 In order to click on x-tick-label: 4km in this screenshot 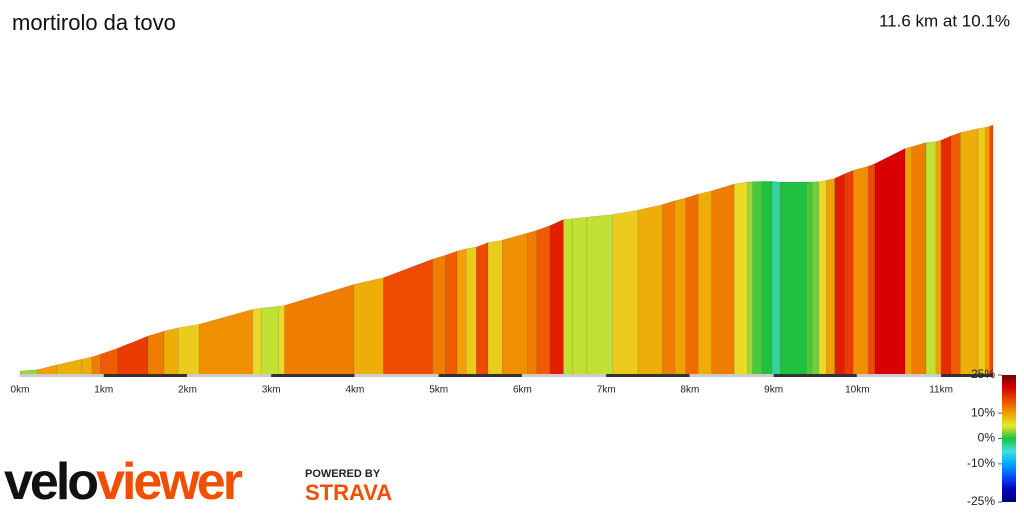, I will do `click(354, 390)`.